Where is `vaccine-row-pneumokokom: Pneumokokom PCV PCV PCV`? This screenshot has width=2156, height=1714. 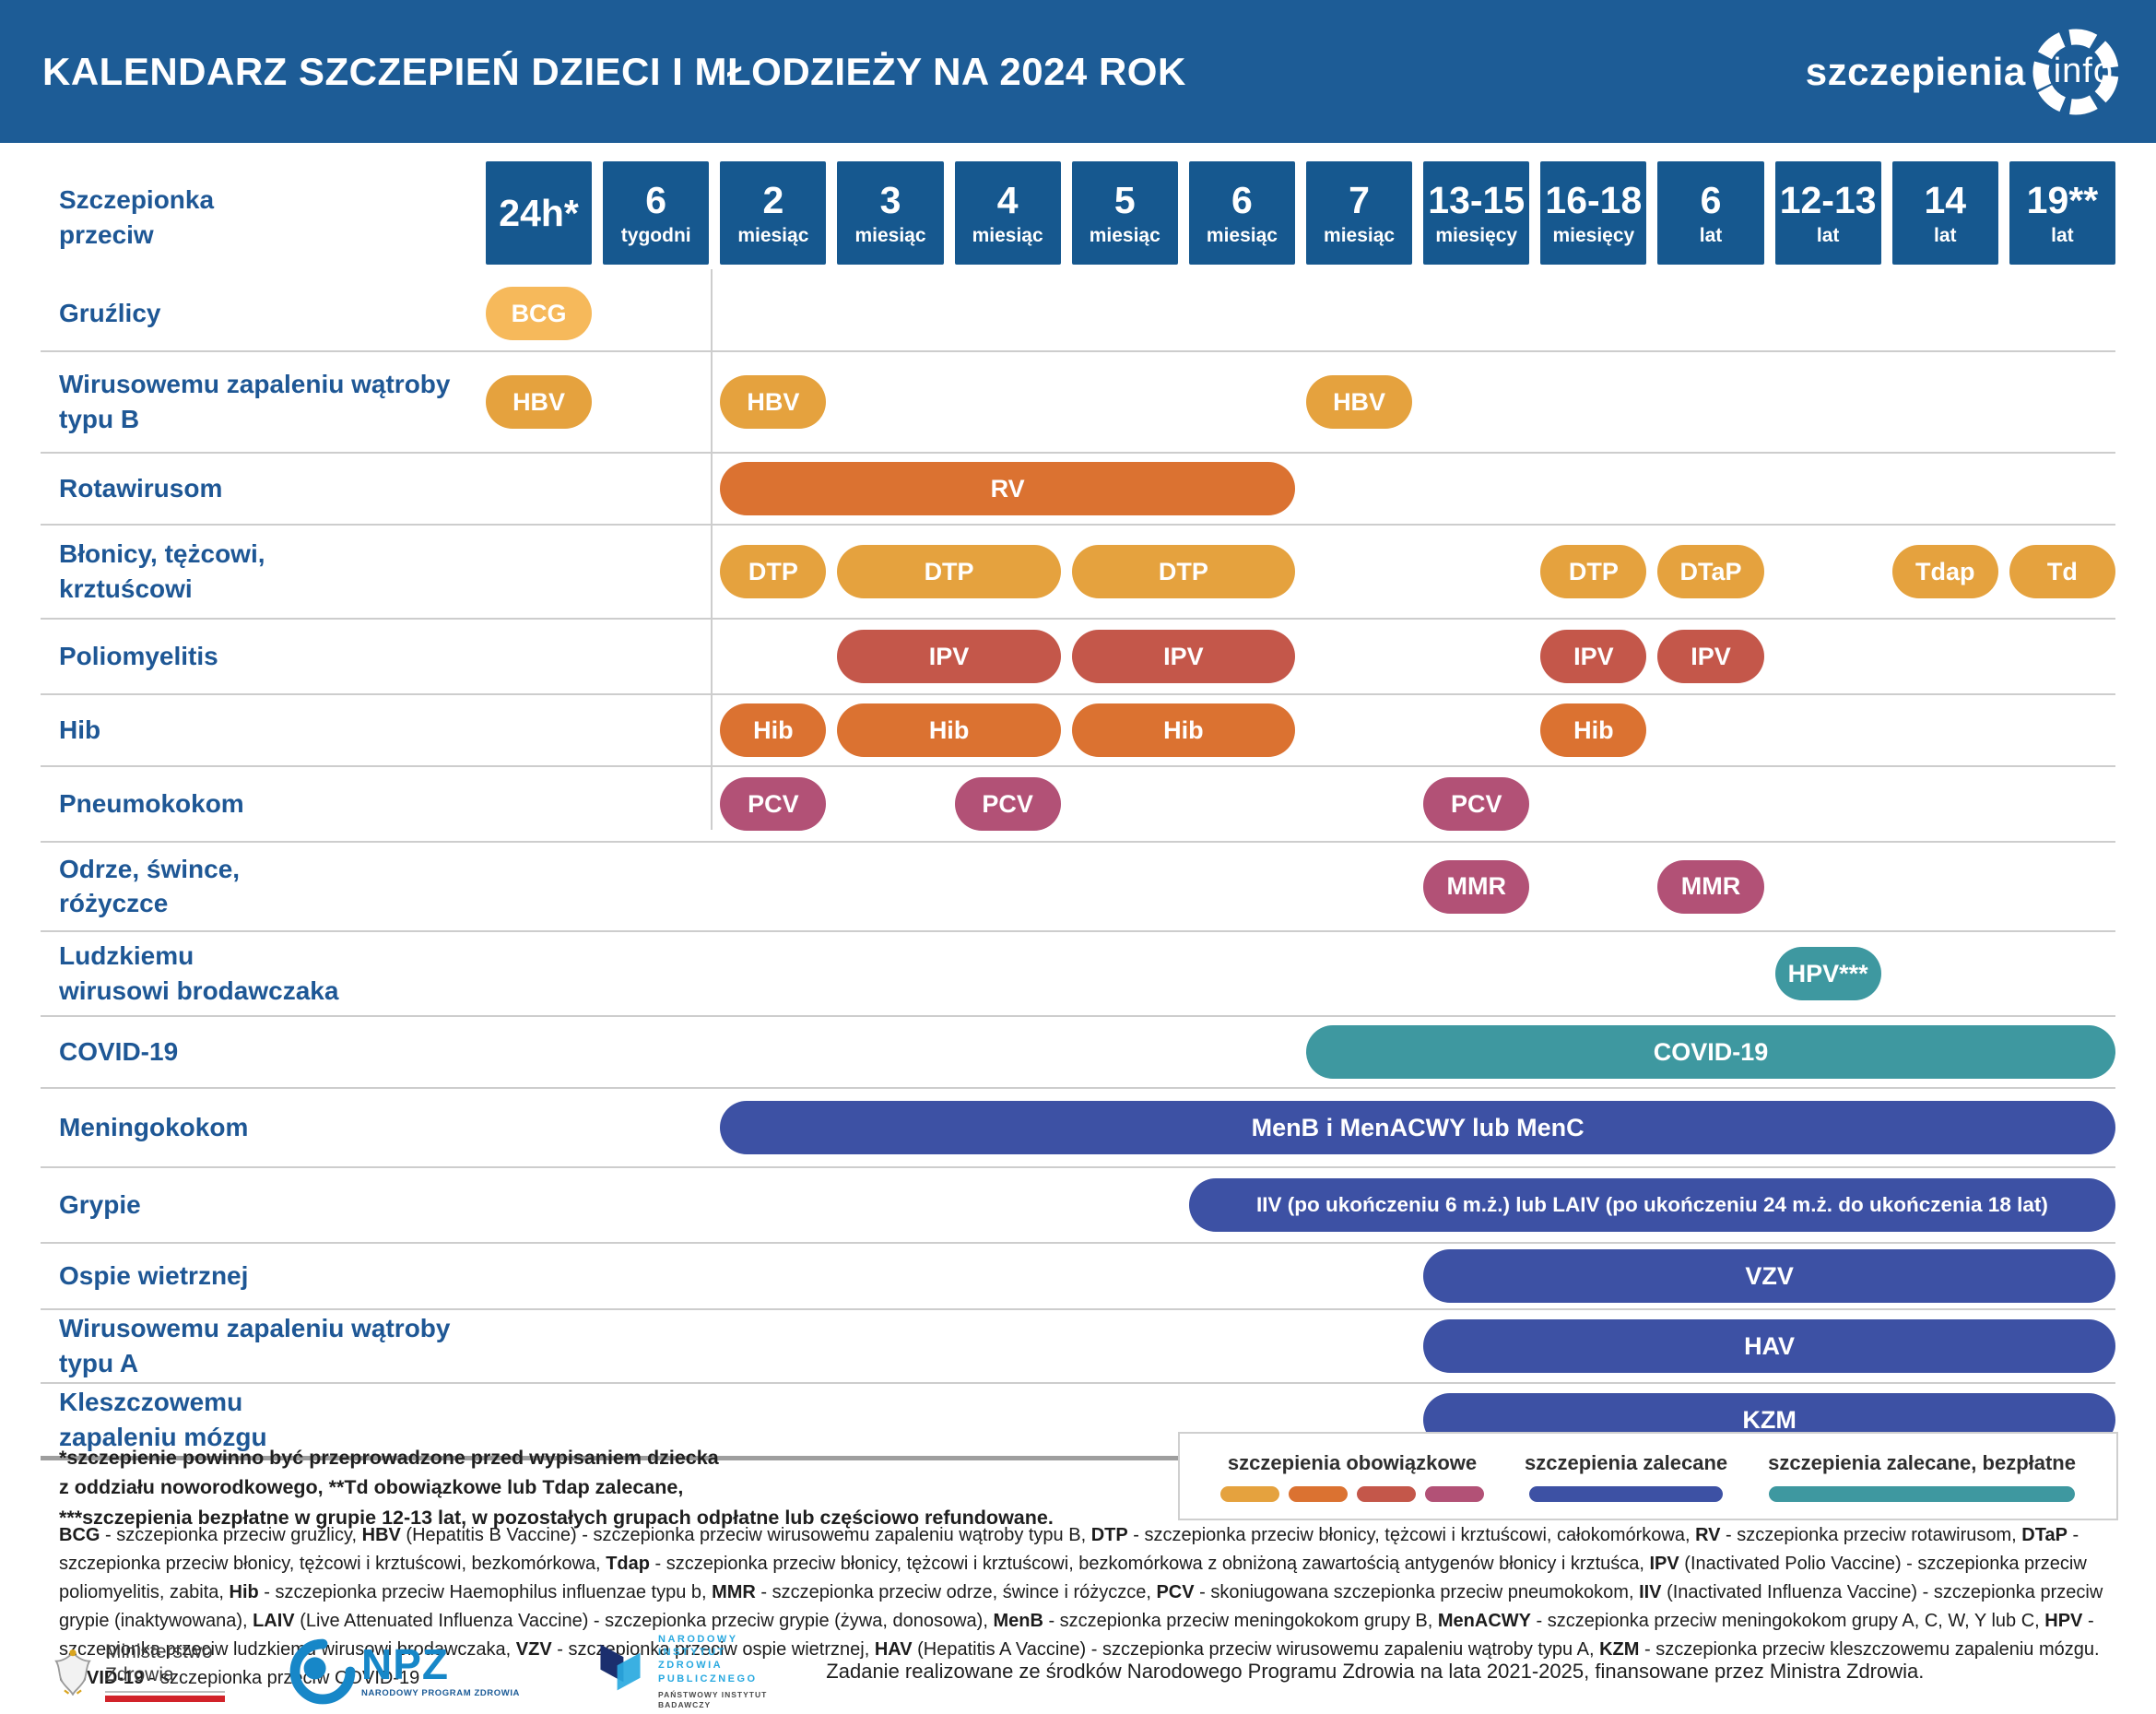 vaccine-row-pneumokokom: Pneumokokom PCV PCV PCV is located at coordinates (1078, 805).